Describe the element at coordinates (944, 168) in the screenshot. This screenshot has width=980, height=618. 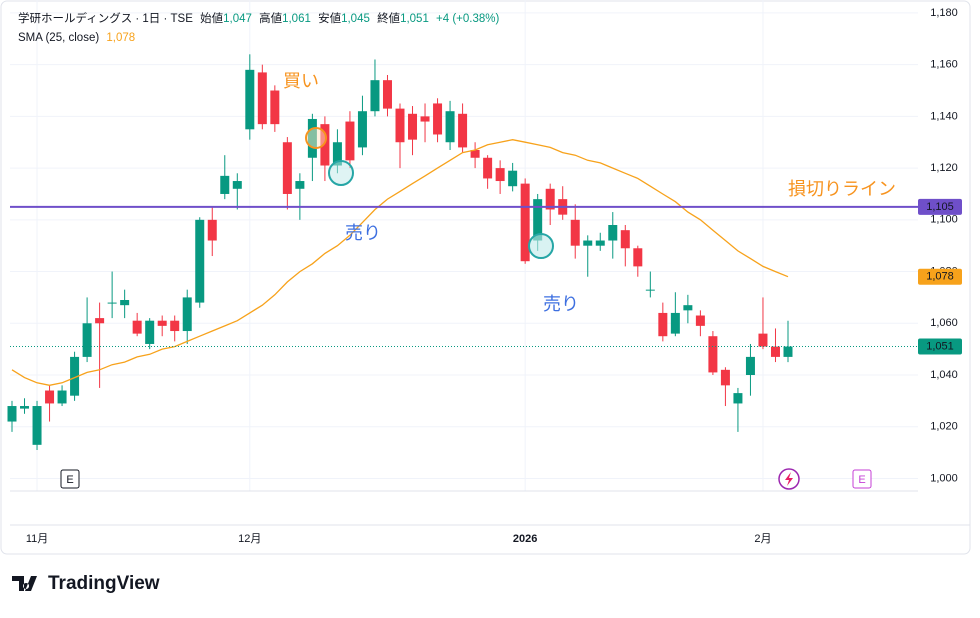
I see `y-tick-label: 1,120` at that location.